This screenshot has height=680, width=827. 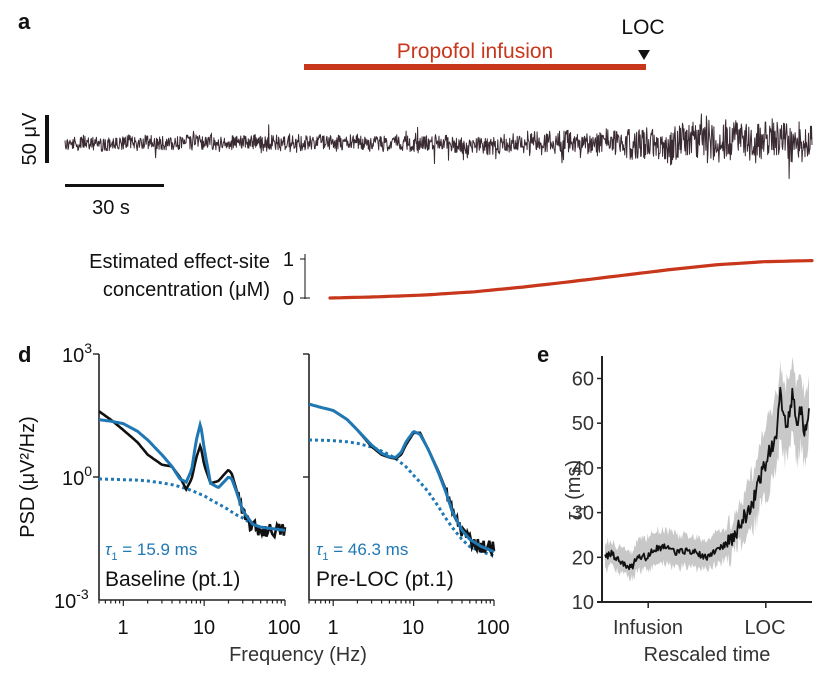 I want to click on psd-left-axes, so click(x=189, y=479).